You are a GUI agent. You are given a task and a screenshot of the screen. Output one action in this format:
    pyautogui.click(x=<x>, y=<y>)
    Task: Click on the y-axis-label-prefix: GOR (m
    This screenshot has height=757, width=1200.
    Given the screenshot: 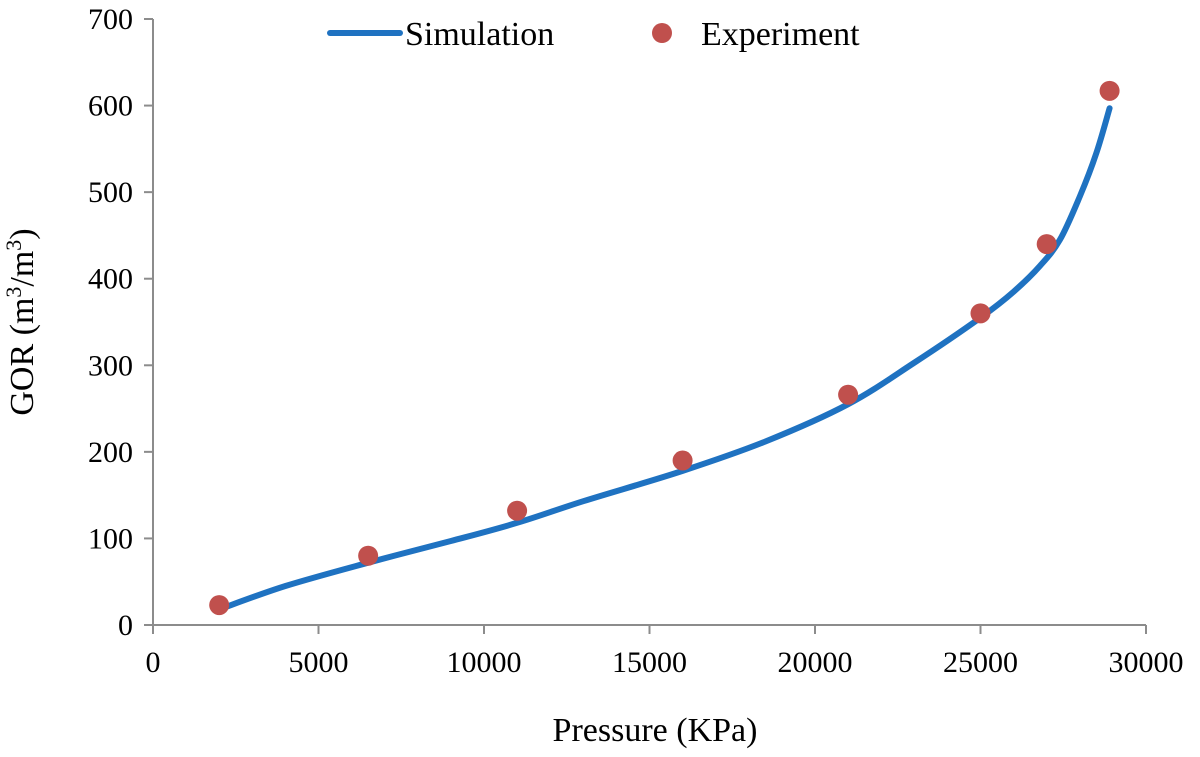 What is the action you would take?
    pyautogui.click(x=22, y=357)
    